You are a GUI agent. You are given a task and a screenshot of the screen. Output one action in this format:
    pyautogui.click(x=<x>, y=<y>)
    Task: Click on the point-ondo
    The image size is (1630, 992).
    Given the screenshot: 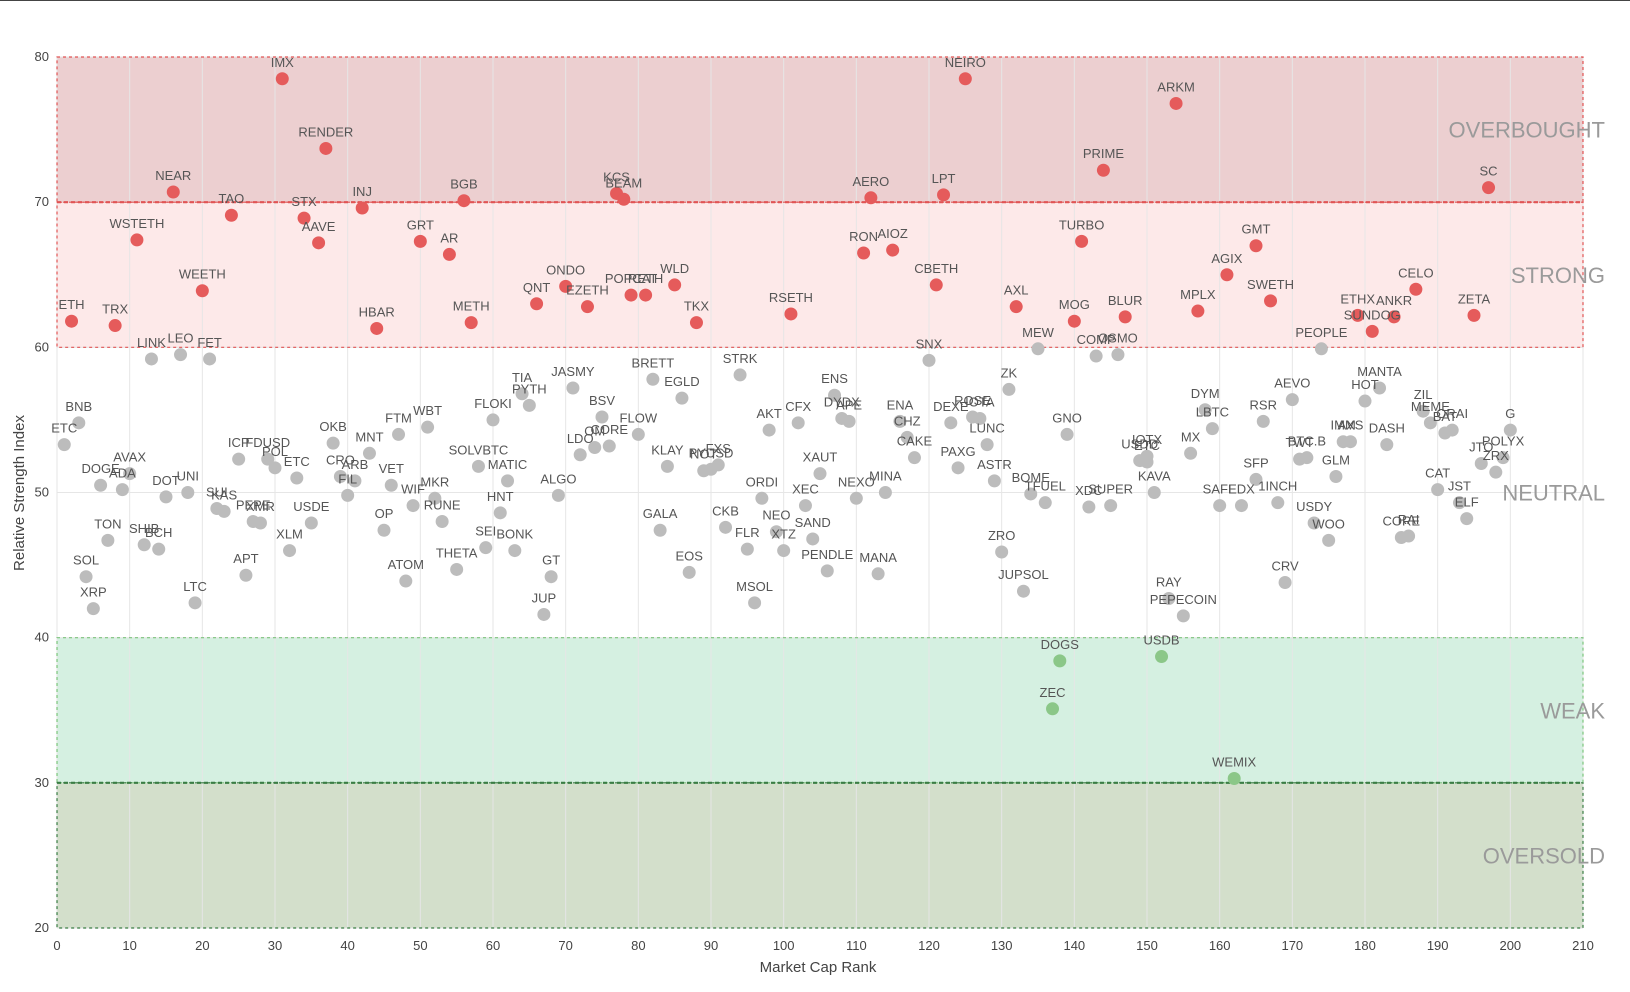 What is the action you would take?
    pyautogui.click(x=566, y=286)
    